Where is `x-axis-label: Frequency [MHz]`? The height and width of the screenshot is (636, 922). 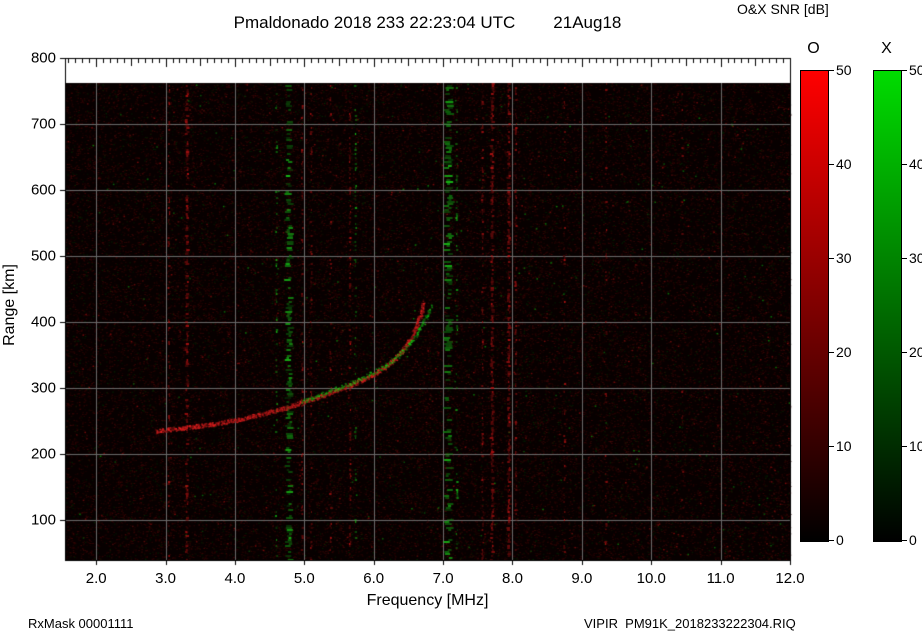
x-axis-label: Frequency [MHz] is located at coordinates (427, 600).